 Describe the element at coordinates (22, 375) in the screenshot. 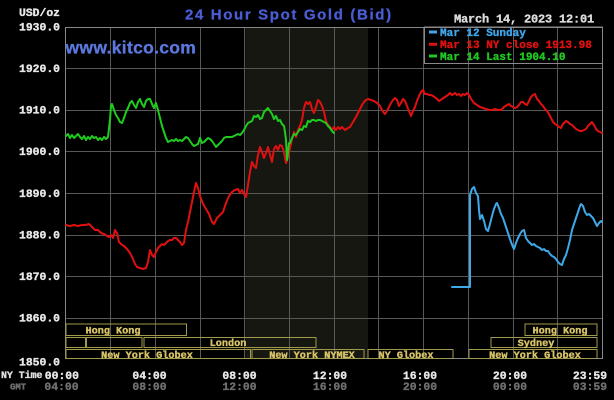

I see `svg-text: NY Time` at that location.